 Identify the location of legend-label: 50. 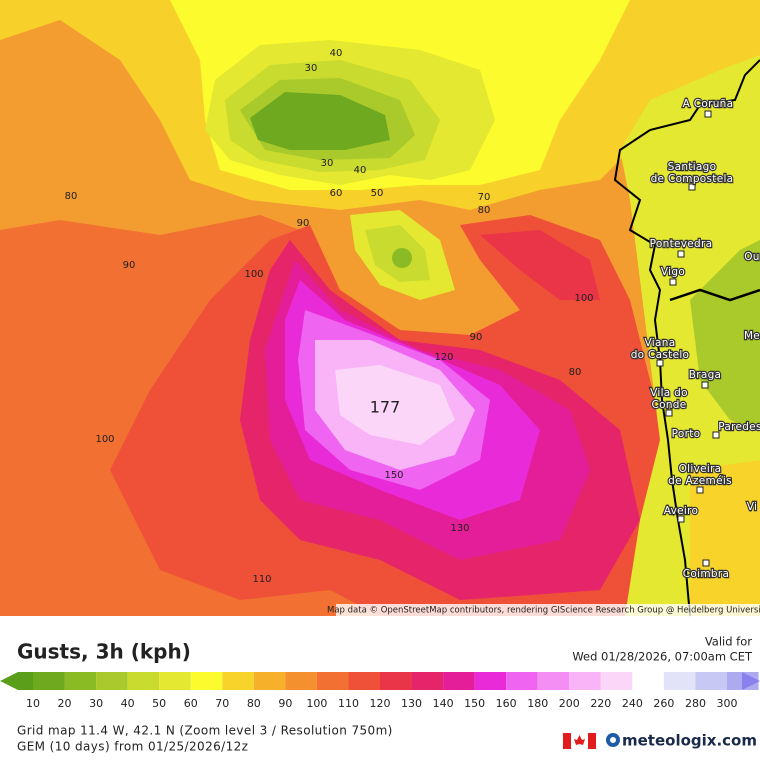
(159, 703).